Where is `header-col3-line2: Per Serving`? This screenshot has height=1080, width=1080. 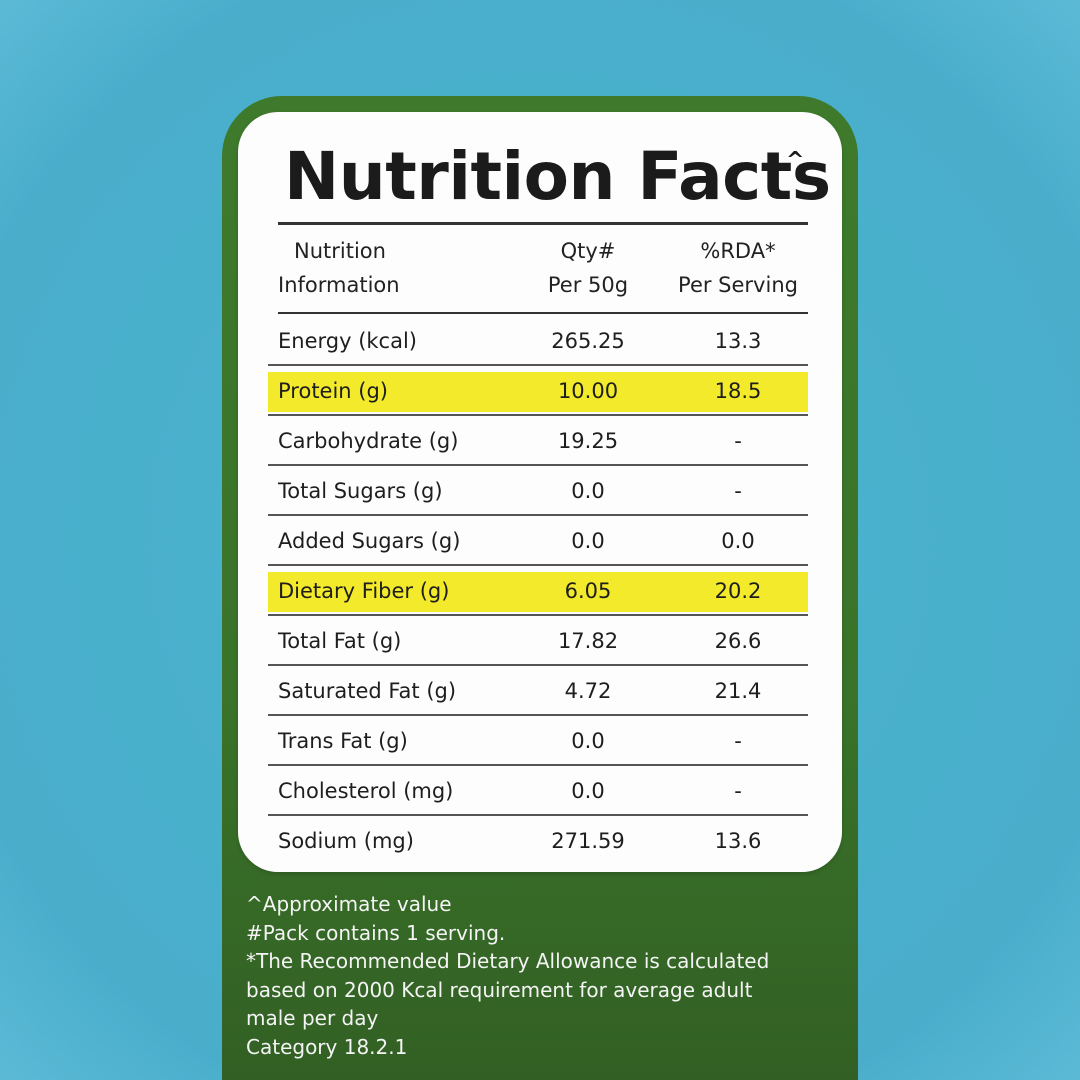
header-col3-line2: Per Serving is located at coordinates (738, 285).